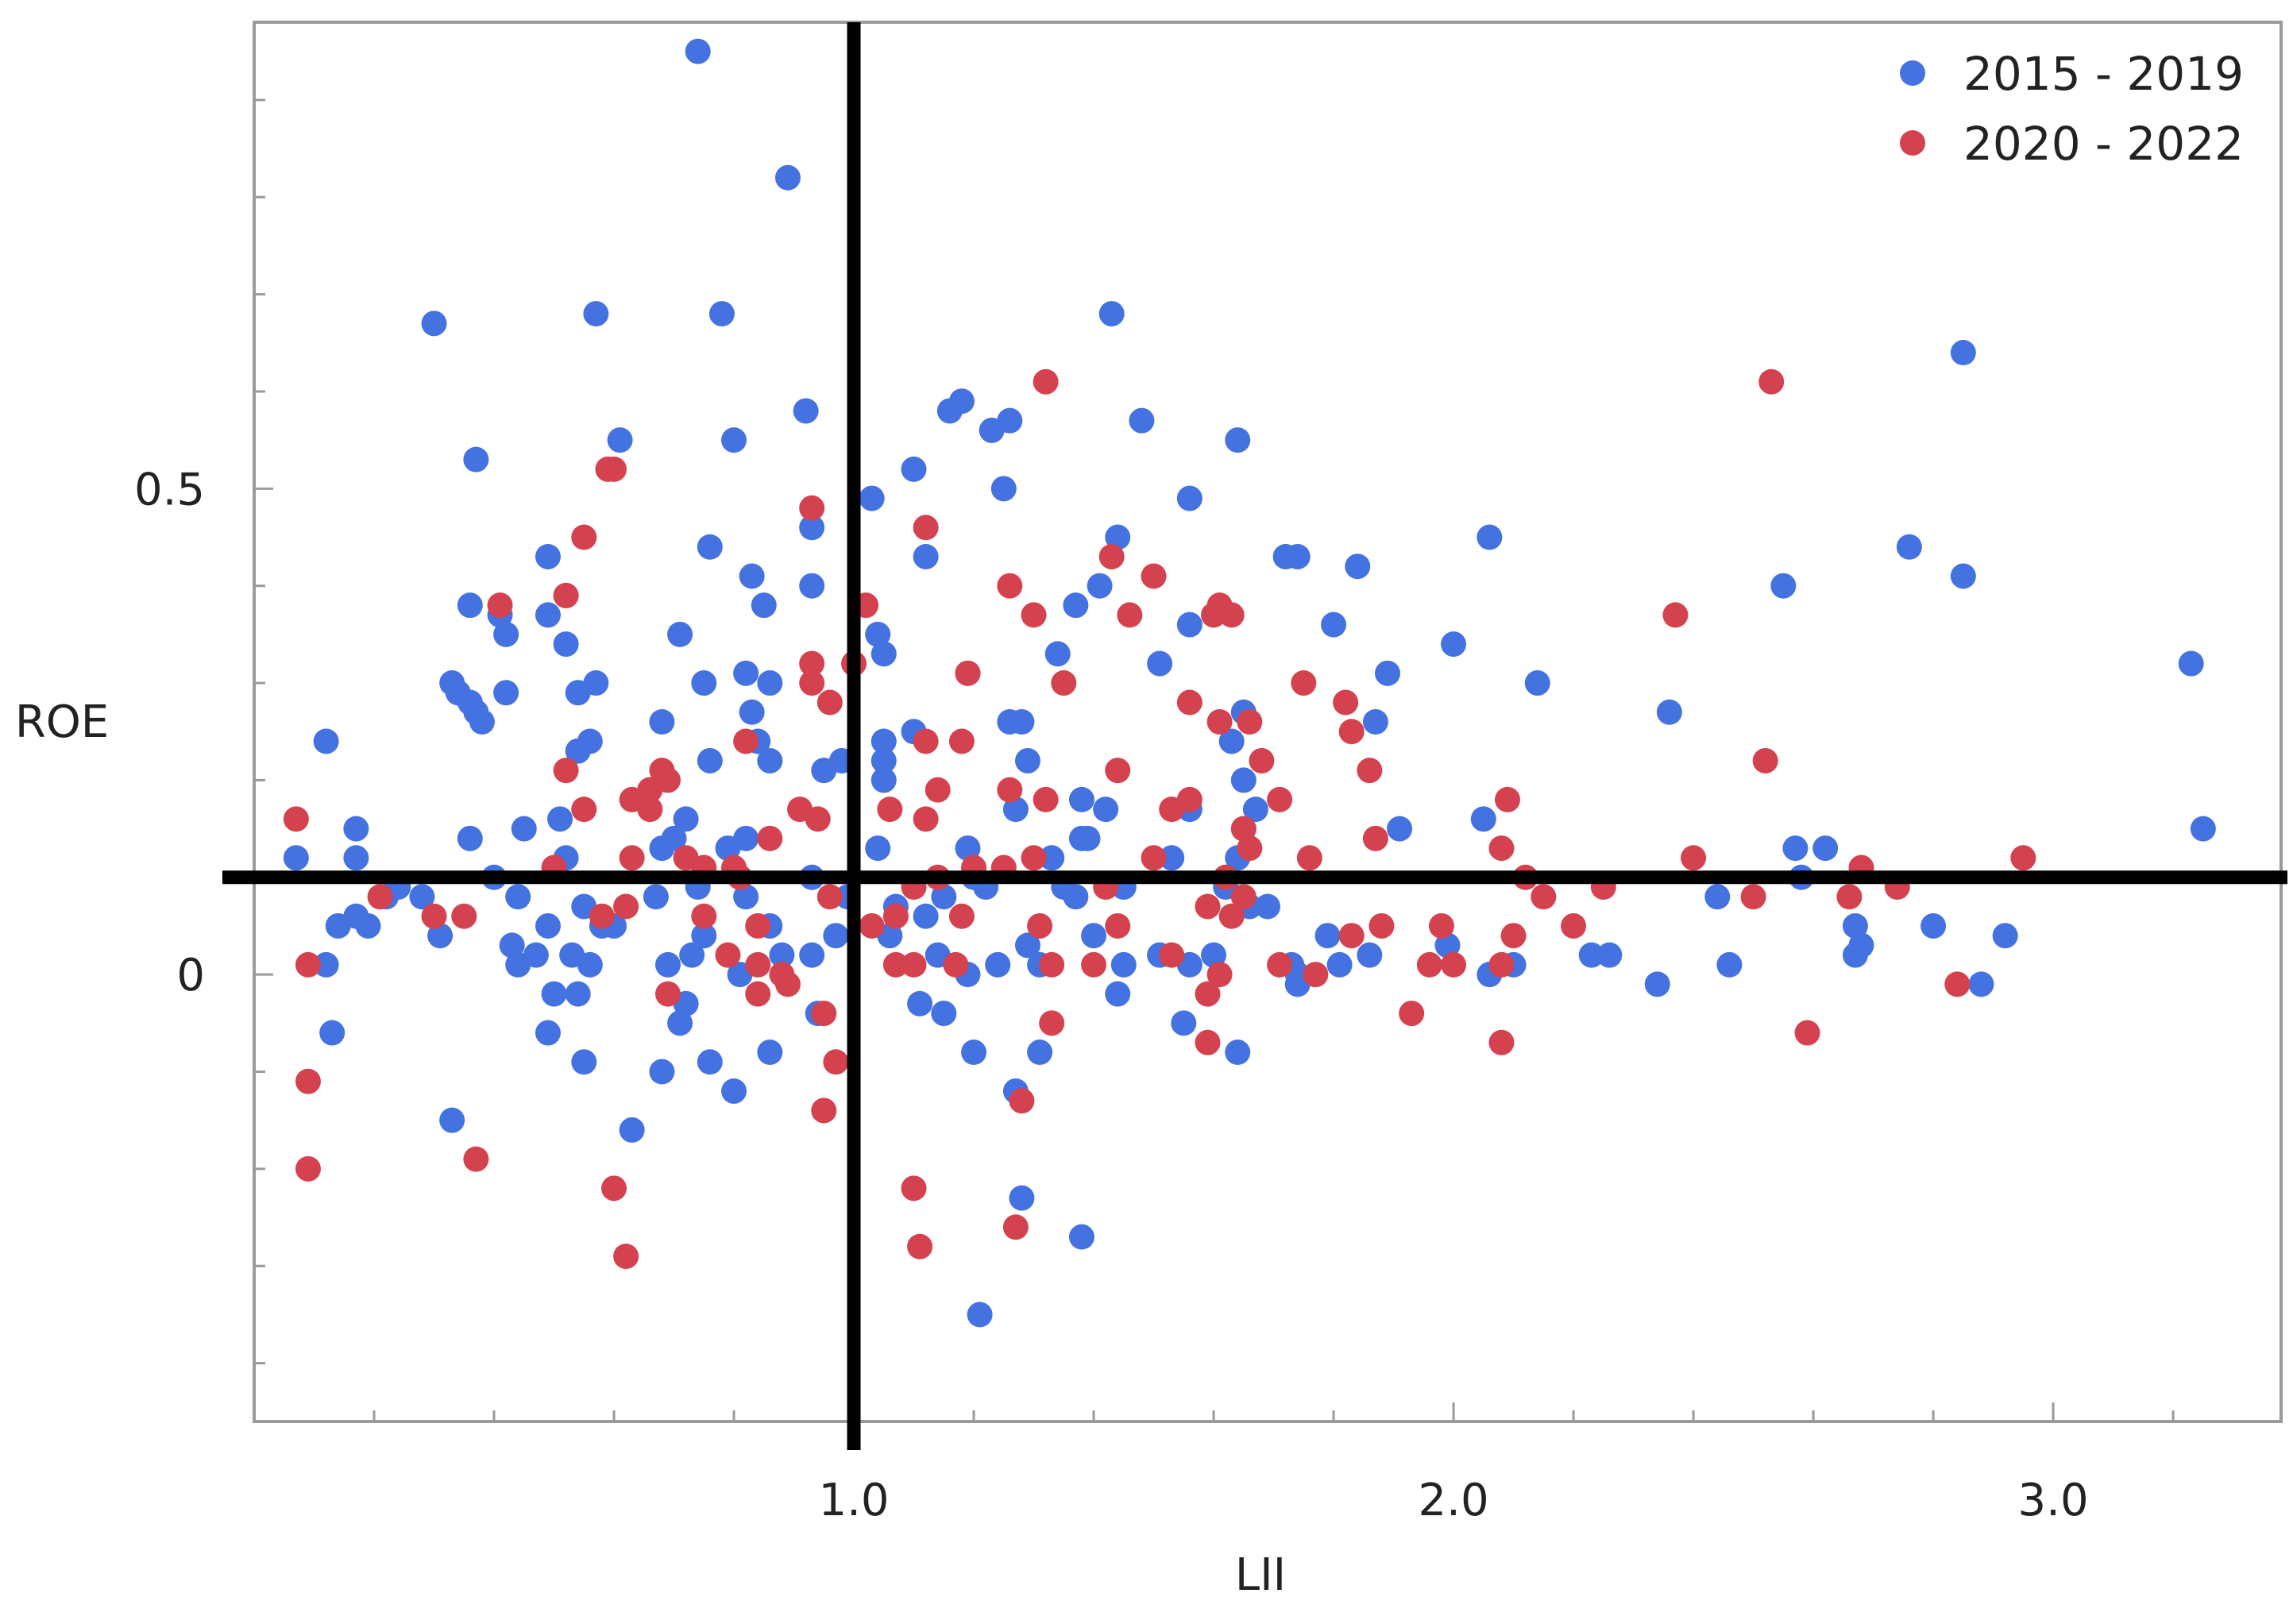 The image size is (2293, 1624). What do you see at coordinates (62, 722) in the screenshot?
I see `y-axis-title: ROE` at bounding box center [62, 722].